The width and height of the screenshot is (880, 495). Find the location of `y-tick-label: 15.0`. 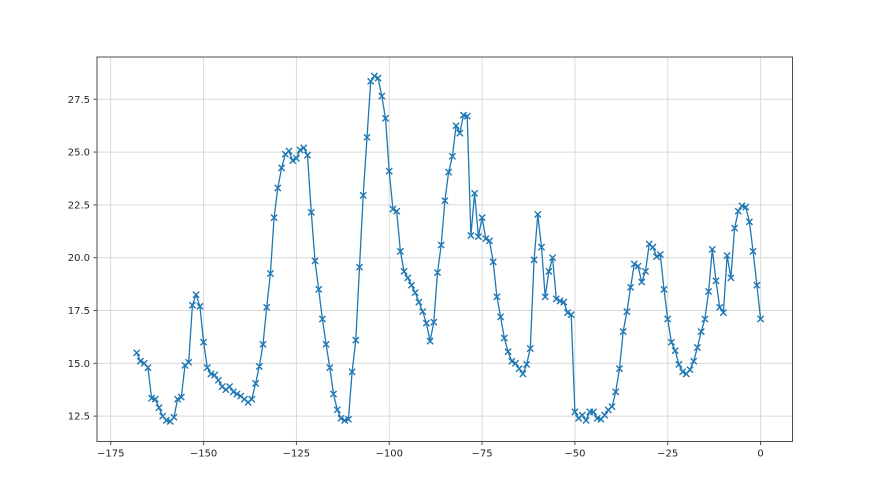

y-tick-label: 15.0 is located at coordinates (79, 364).